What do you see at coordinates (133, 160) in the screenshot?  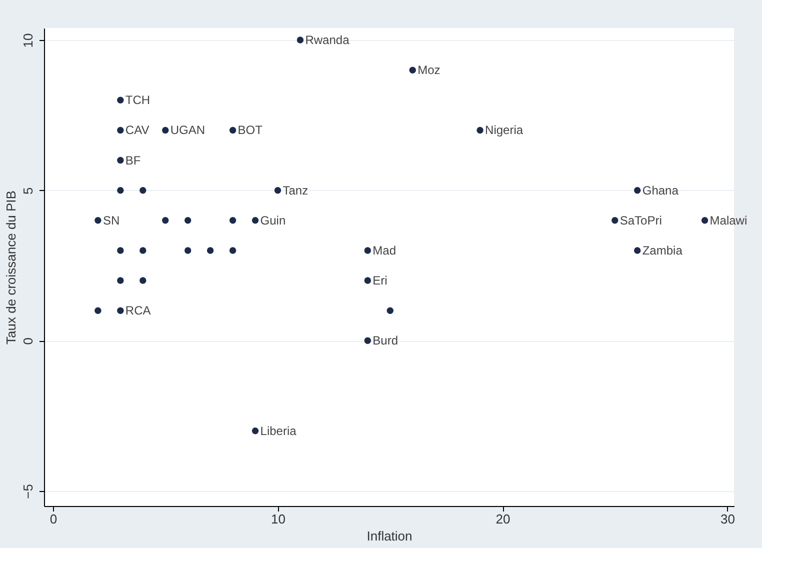 I see `annotation: BF` at bounding box center [133, 160].